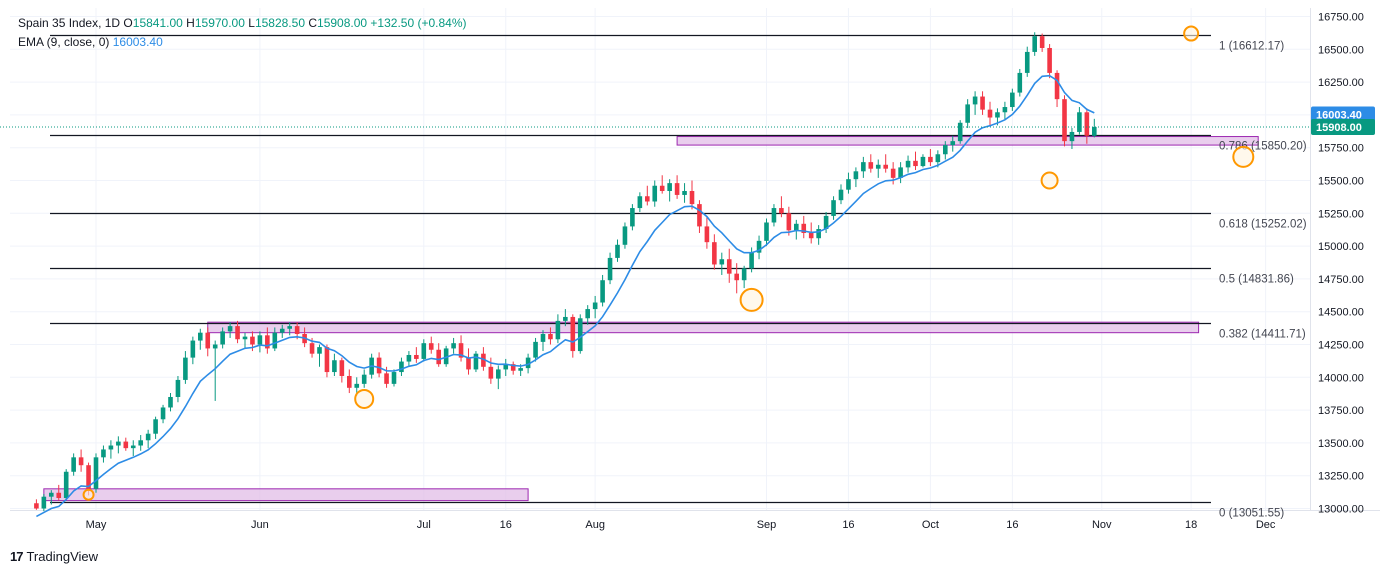  I want to click on tradingview-branding: 17 TradingView, so click(54, 556).